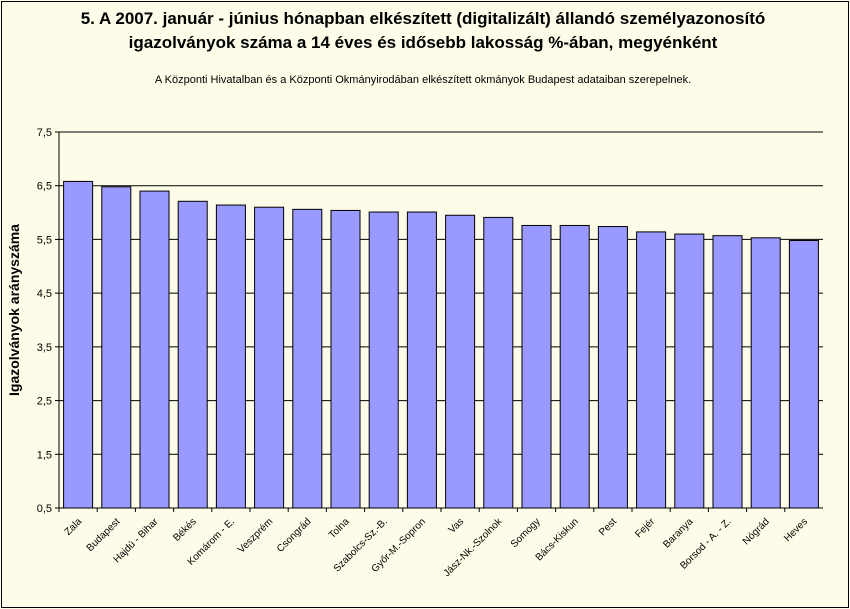 The height and width of the screenshot is (609, 850). Describe the element at coordinates (44, 402) in the screenshot. I see `y-tick-label: 2,5` at that location.